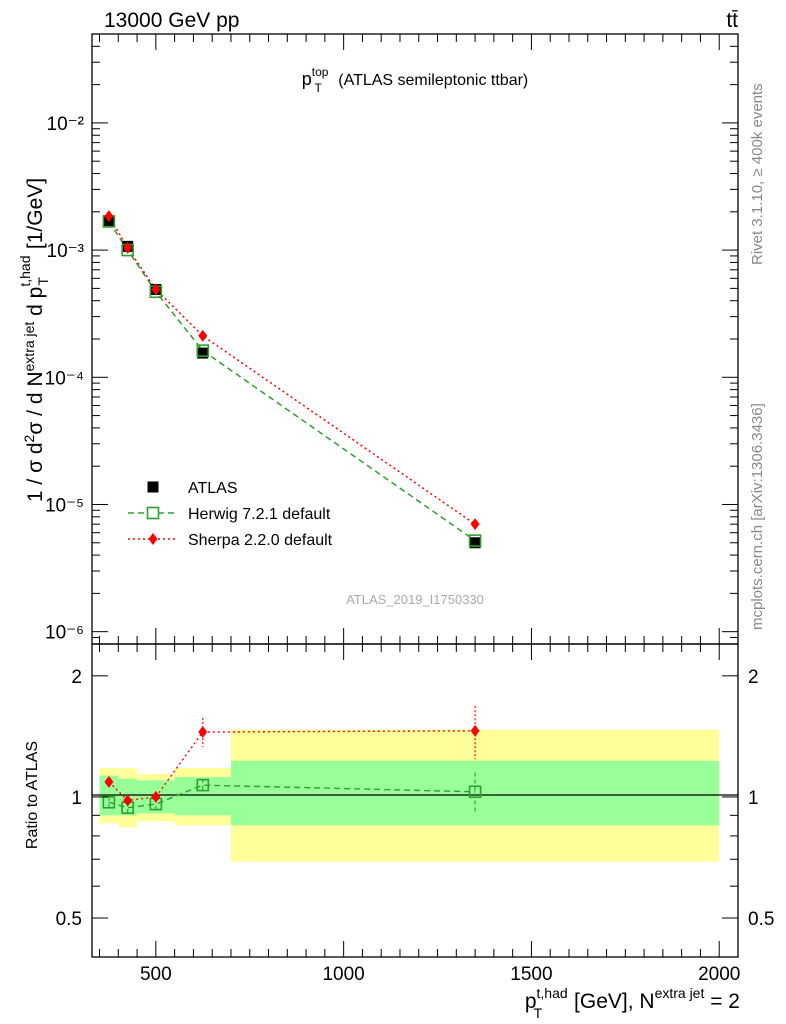 The image size is (786, 1024). Describe the element at coordinates (753, 798) in the screenshot. I see `ratio-y-tick-label-right: 1` at that location.